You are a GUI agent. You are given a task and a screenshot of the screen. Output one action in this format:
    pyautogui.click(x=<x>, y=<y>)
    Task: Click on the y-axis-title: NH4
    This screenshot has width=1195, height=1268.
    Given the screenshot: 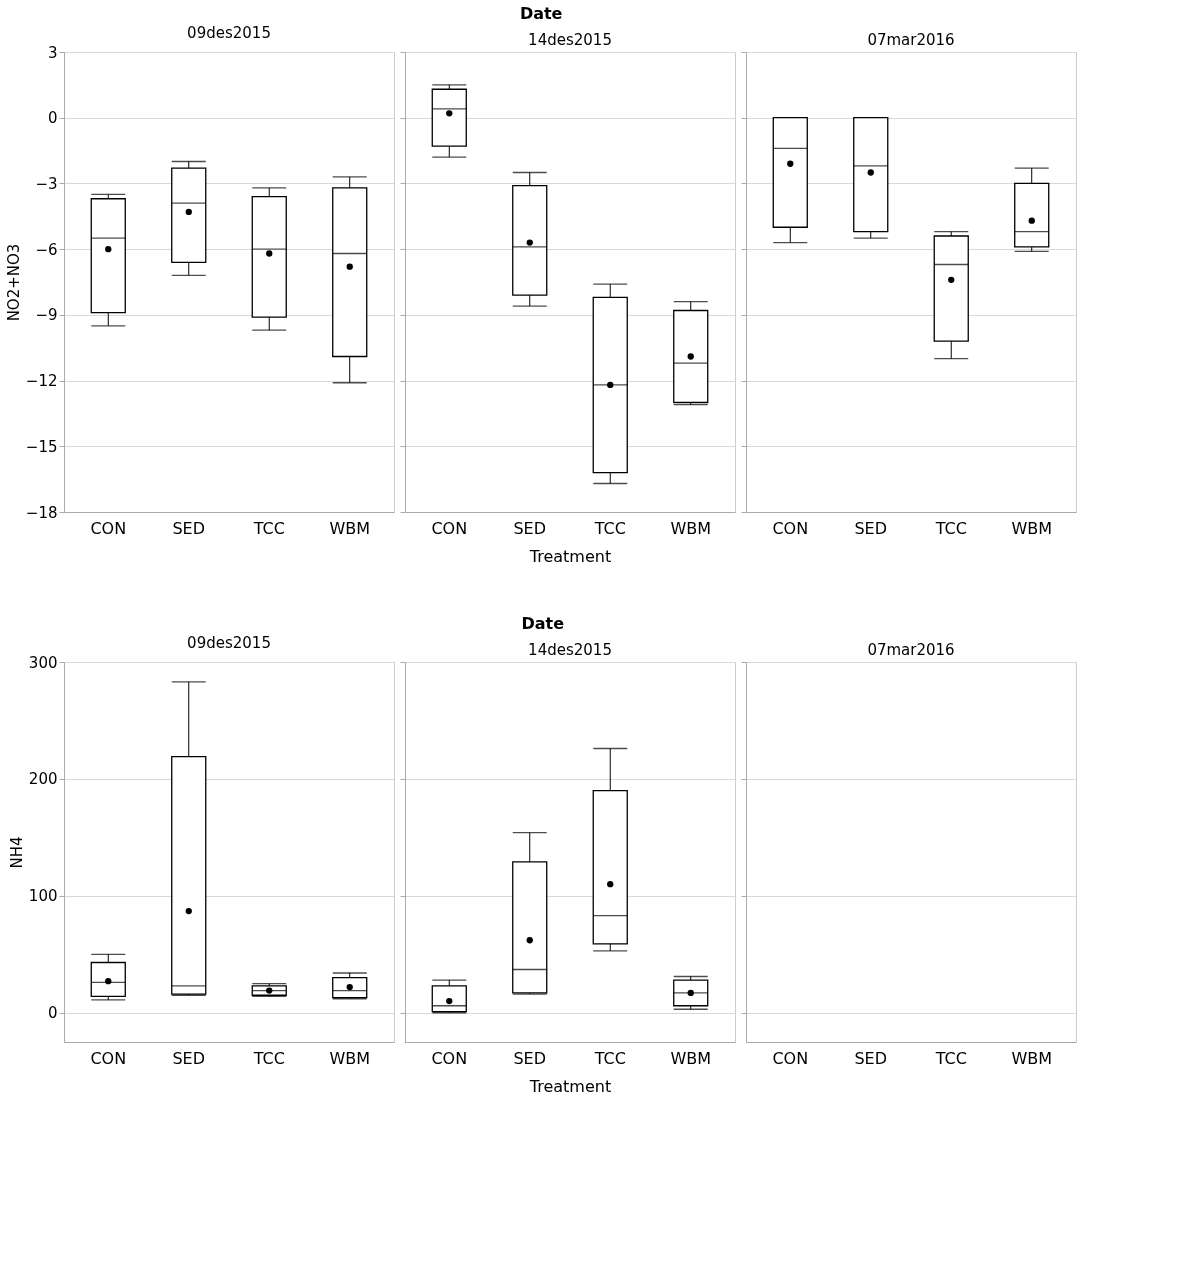 What is the action you would take?
    pyautogui.click(x=16, y=852)
    